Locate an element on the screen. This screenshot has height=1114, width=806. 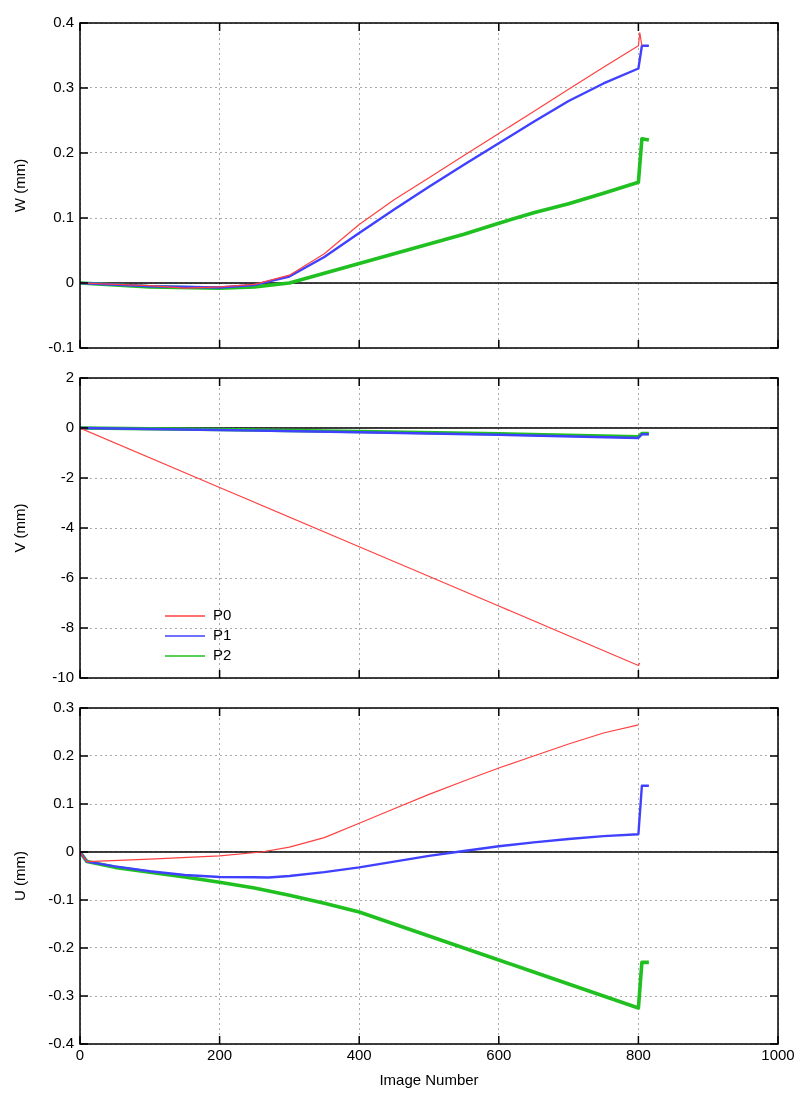
y-tick-label: -2 is located at coordinates (67, 477).